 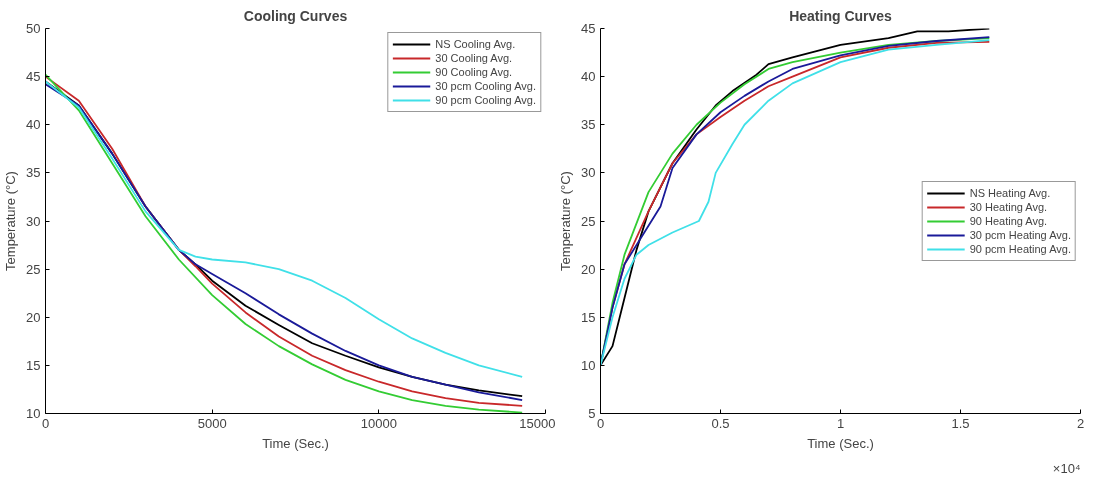 I want to click on text: ×10⁴, so click(x=1066, y=468).